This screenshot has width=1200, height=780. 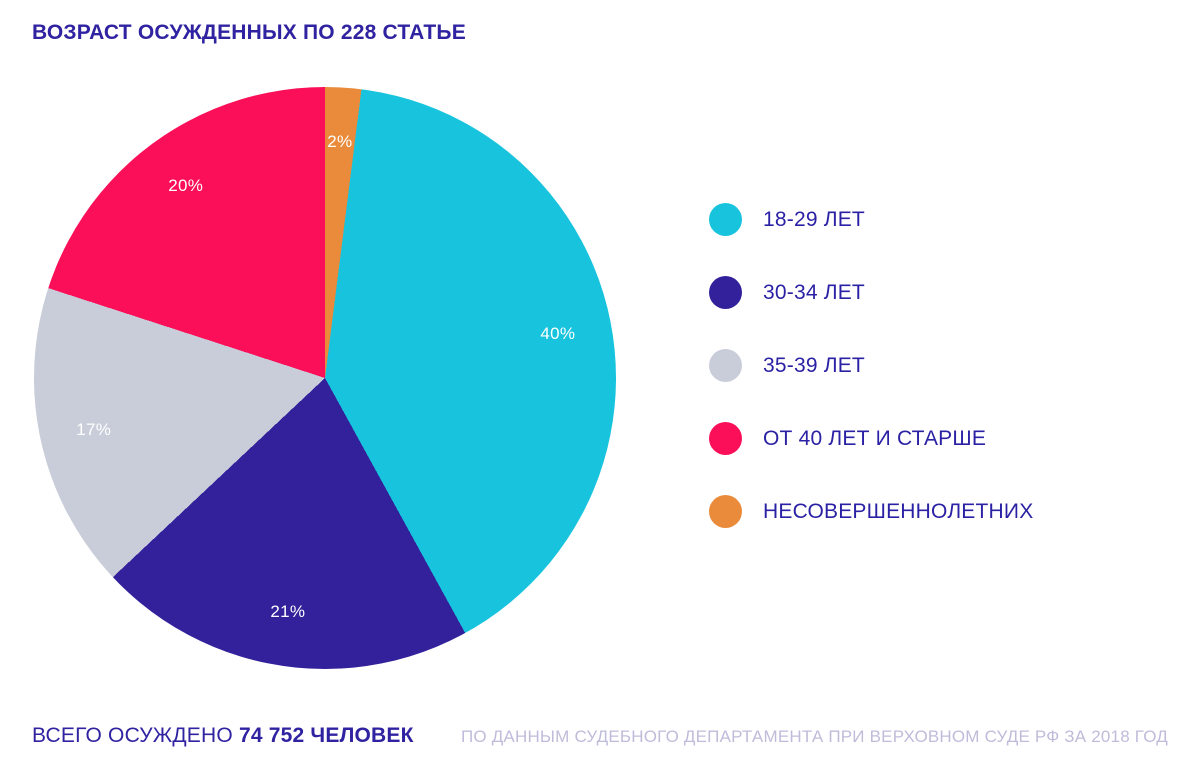 I want to click on total-convicted-text: ВСЕГО ОСУЖДЕНО 74 752 ЧЕЛОВЕК, so click(x=223, y=736).